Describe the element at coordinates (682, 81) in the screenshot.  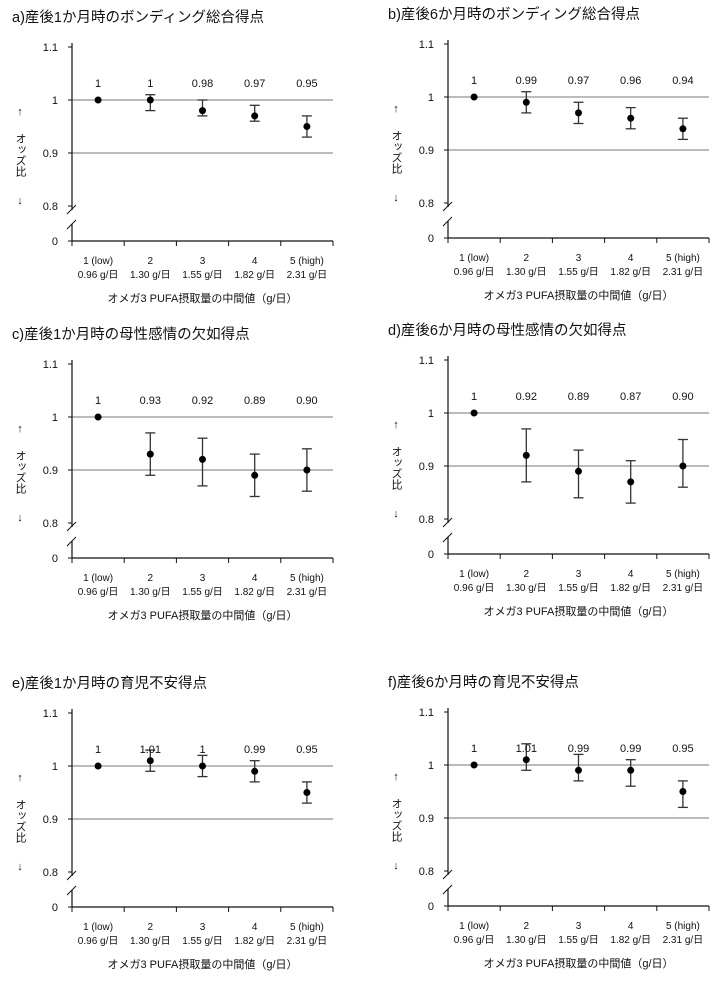
I see `data-label: 0.94` at that location.